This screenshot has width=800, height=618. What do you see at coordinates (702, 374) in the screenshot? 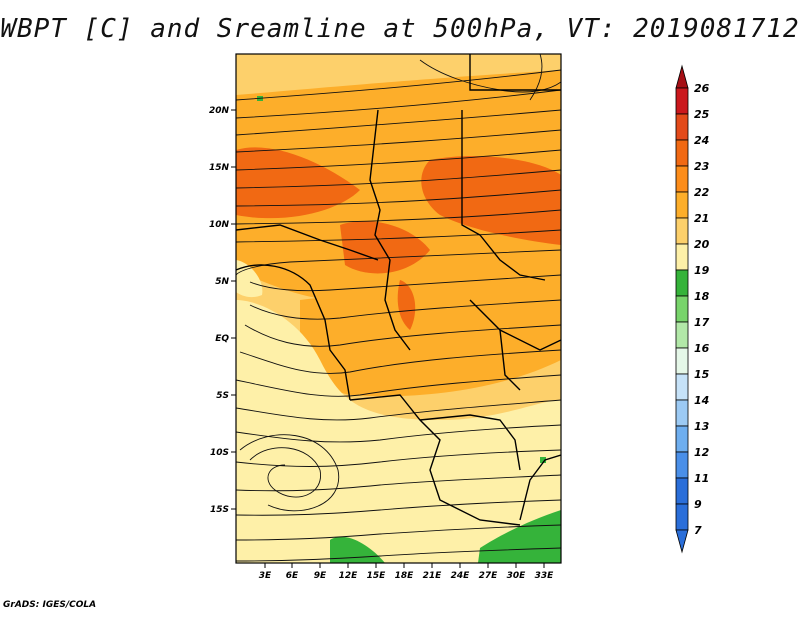
I see `colorbar-label: 15` at bounding box center [702, 374].